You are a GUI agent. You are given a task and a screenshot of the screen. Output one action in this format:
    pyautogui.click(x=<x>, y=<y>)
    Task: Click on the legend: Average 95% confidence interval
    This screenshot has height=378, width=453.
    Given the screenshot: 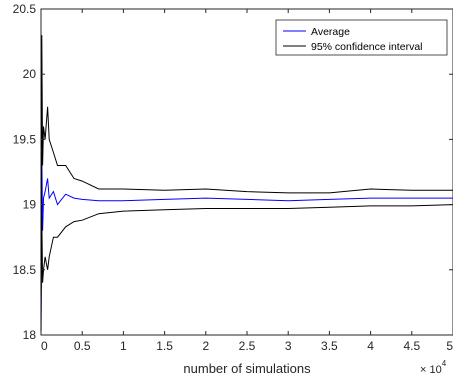 What is the action you would take?
    pyautogui.click(x=361, y=37)
    